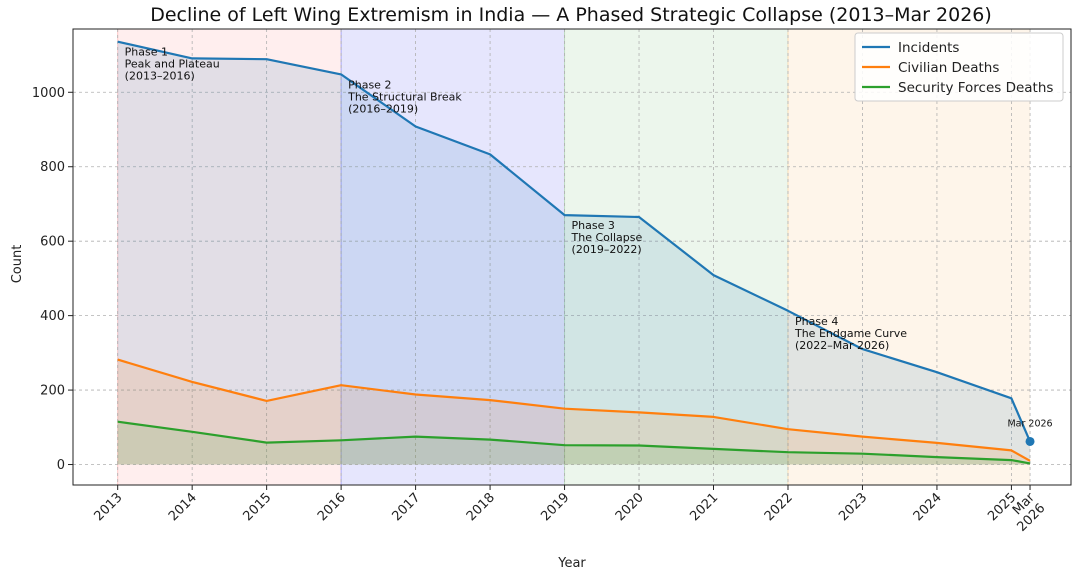 This screenshot has width=1080, height=580. I want to click on x-tick-label-5: 2018, so click(481, 507).